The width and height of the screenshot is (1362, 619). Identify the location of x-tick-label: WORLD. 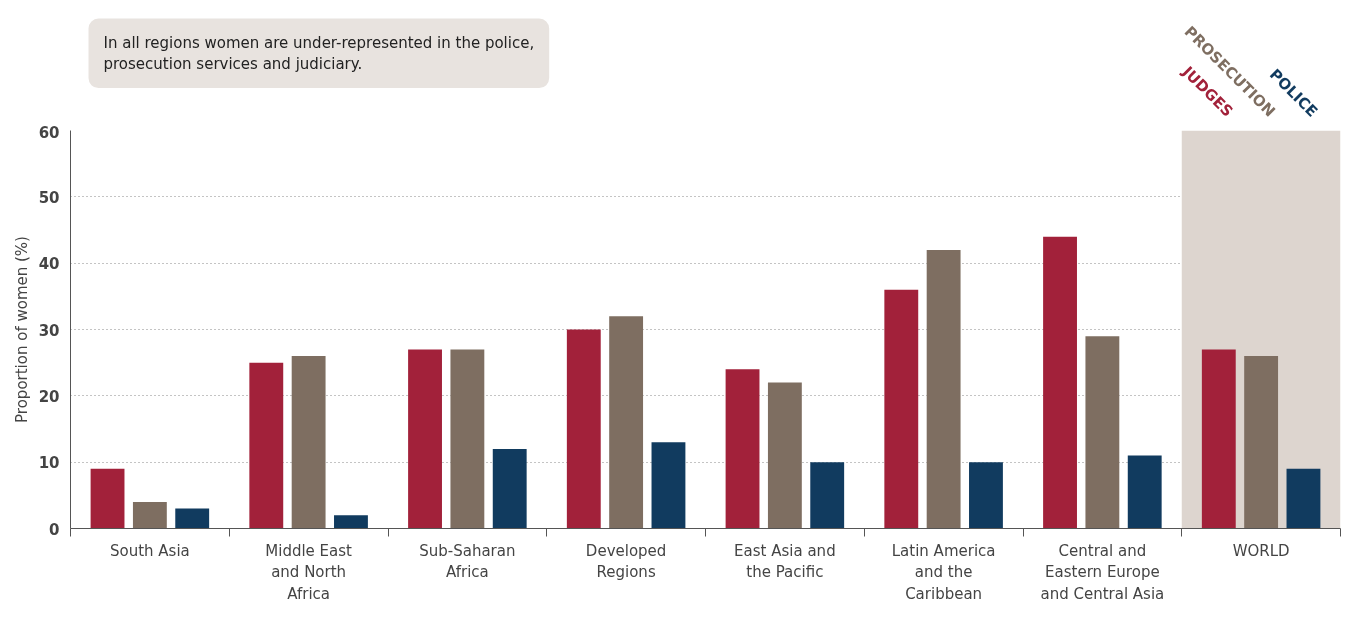
(1261, 550).